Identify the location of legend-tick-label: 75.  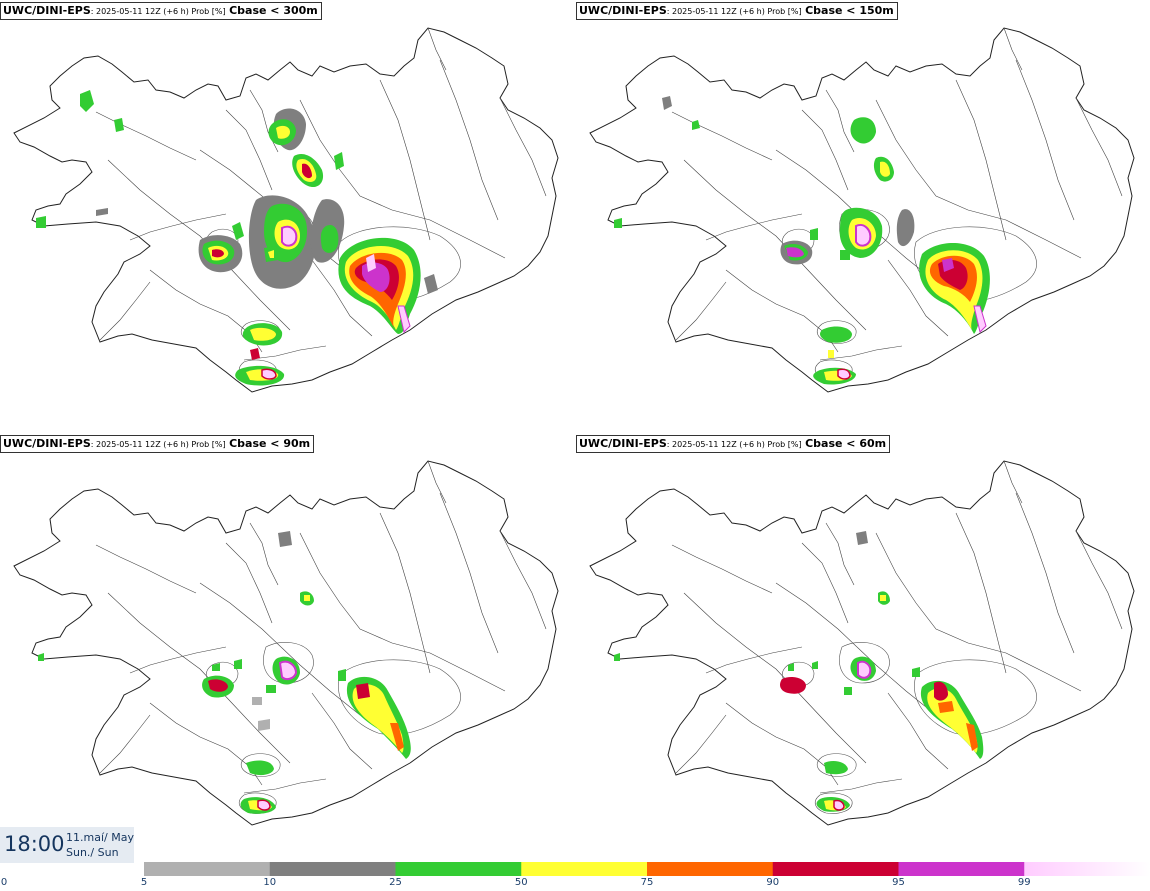
(647, 882).